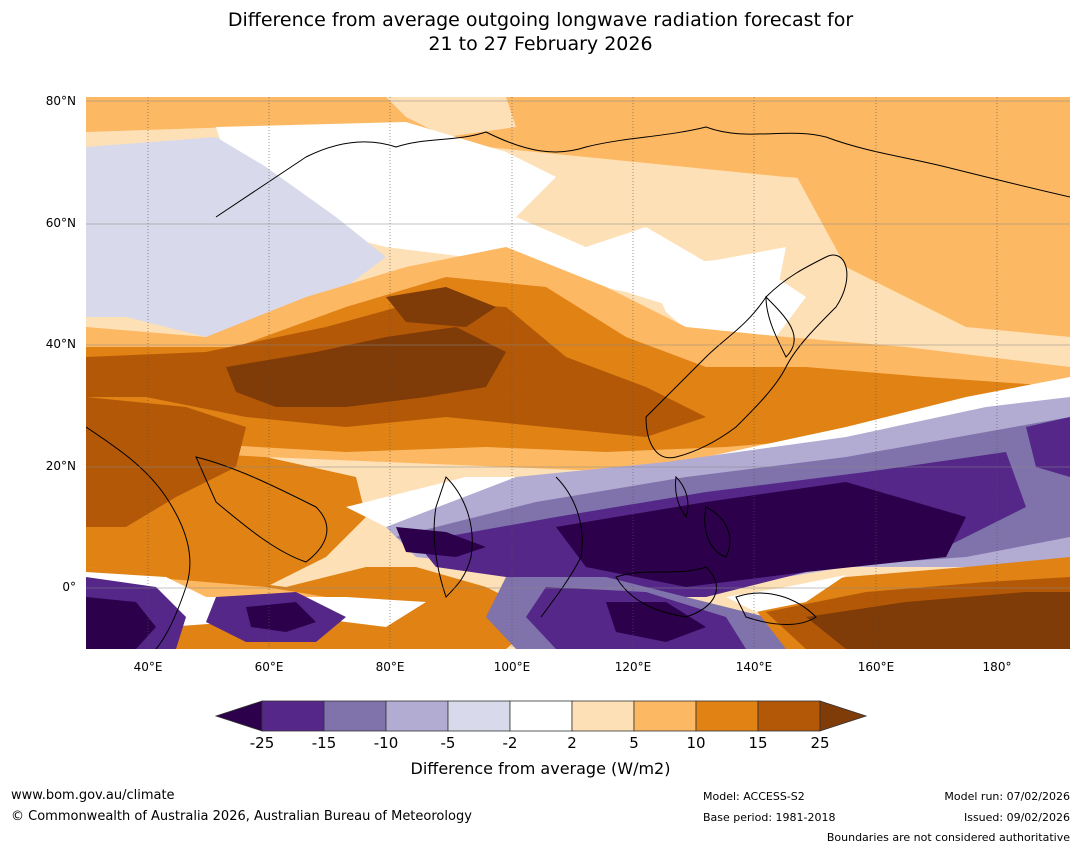  What do you see at coordinates (293, 716) in the screenshot?
I see `colorbar-swatch-neg25-neg15` at bounding box center [293, 716].